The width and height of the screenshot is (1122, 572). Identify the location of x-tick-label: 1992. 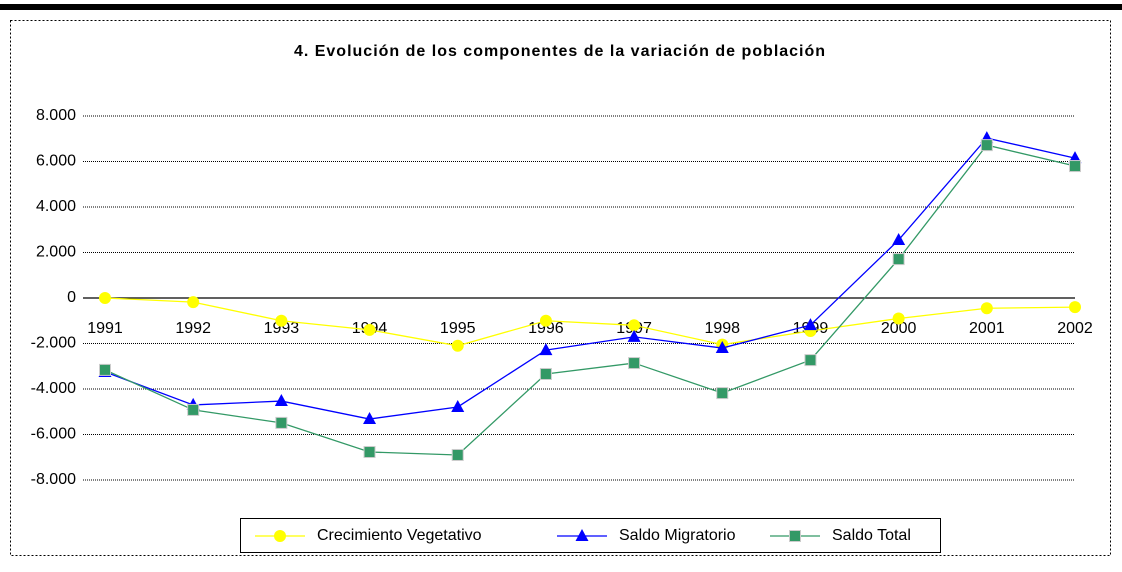
(193, 328).